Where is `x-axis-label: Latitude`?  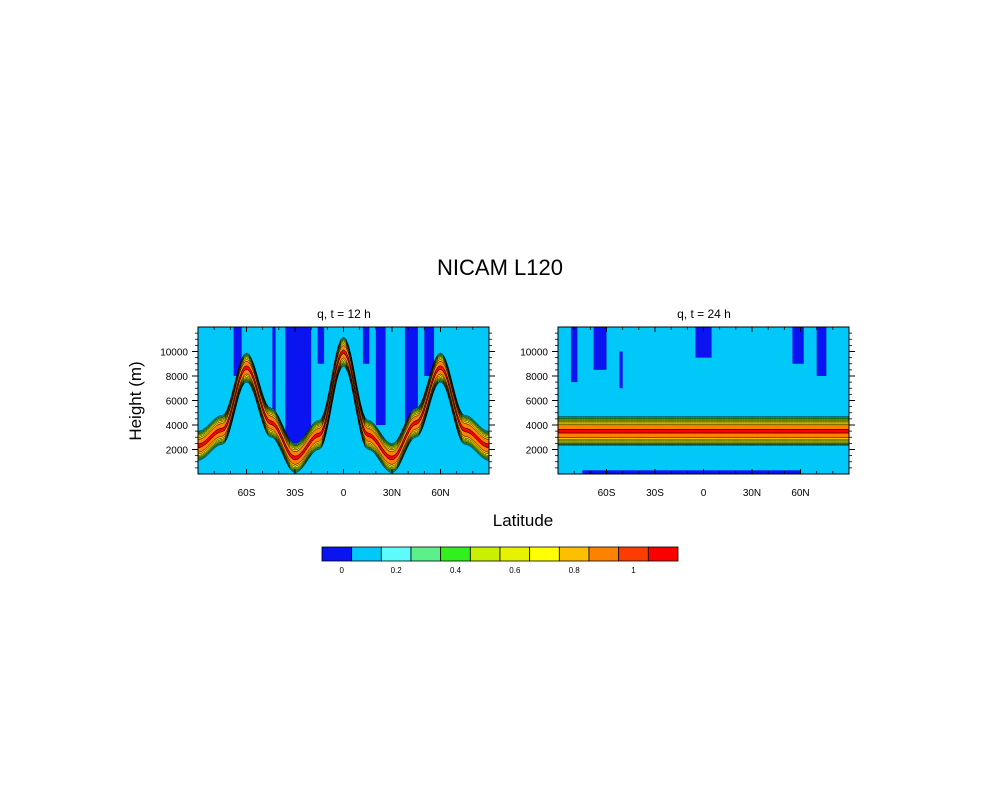 x-axis-label: Latitude is located at coordinates (523, 520).